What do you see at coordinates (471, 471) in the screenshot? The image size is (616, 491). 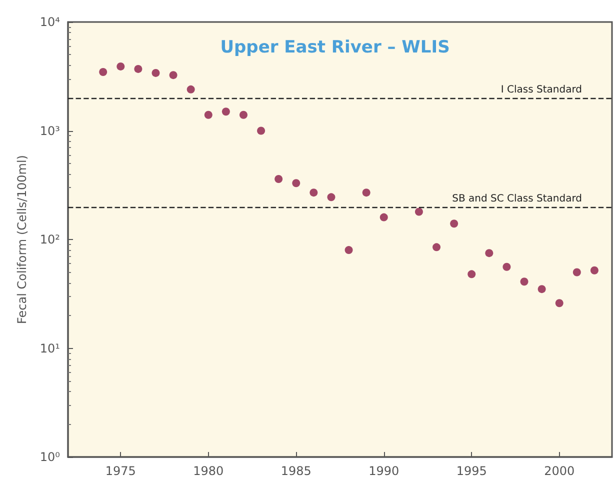 I see `x-tick-label: 1995` at bounding box center [471, 471].